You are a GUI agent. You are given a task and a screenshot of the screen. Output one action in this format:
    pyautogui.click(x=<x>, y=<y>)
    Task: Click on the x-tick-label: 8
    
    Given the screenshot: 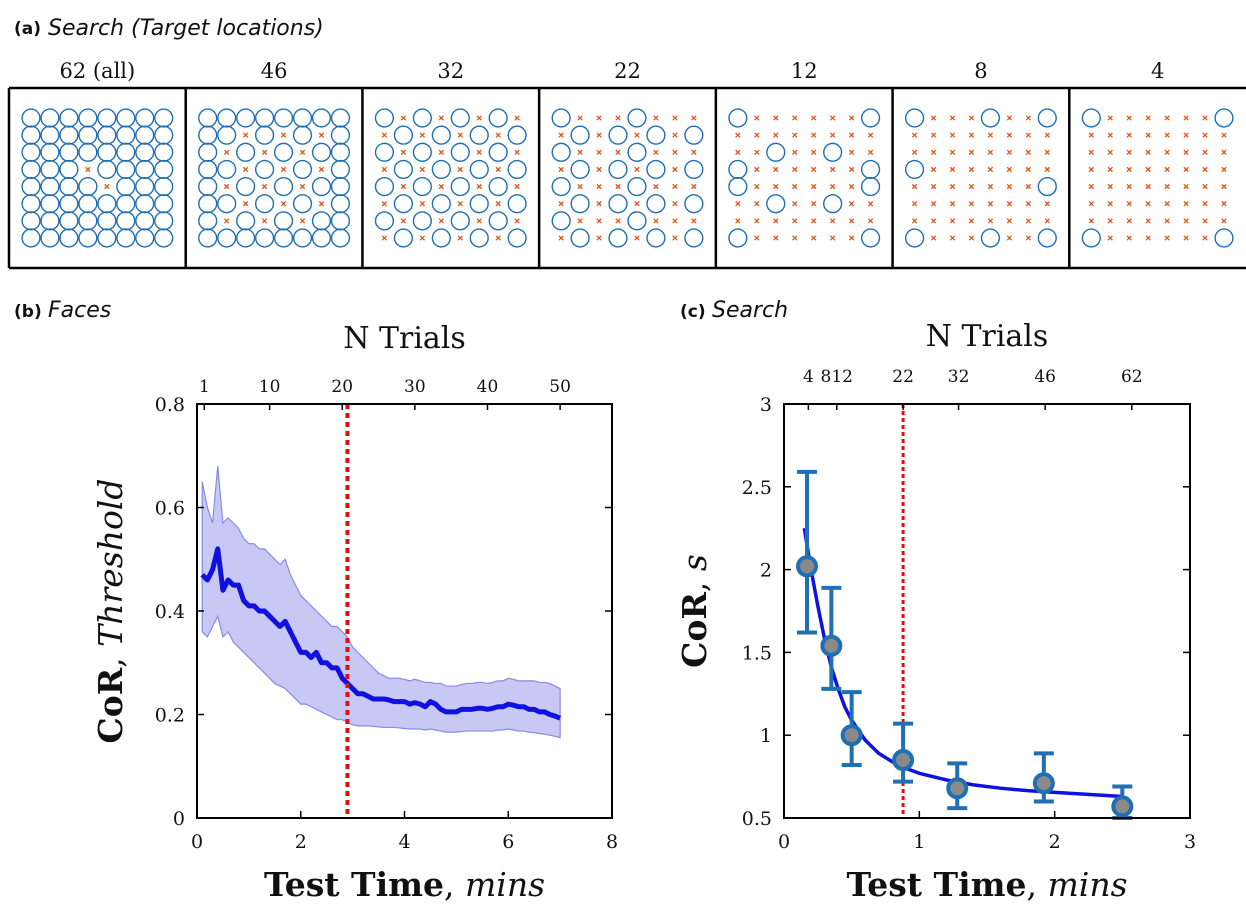 What is the action you would take?
    pyautogui.click(x=612, y=842)
    